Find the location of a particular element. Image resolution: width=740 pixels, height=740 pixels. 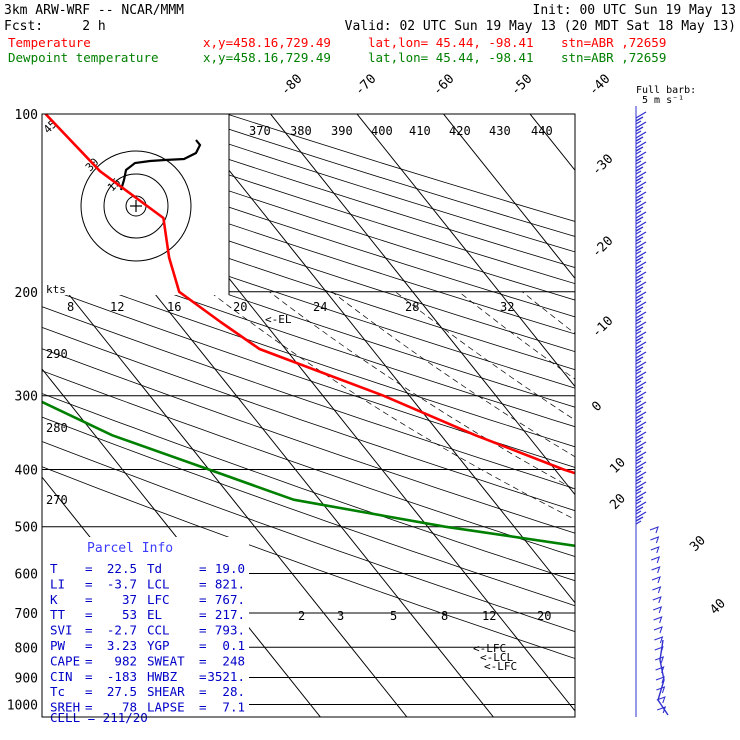

parcel-field-value: 27.5 is located at coordinates (122, 691).